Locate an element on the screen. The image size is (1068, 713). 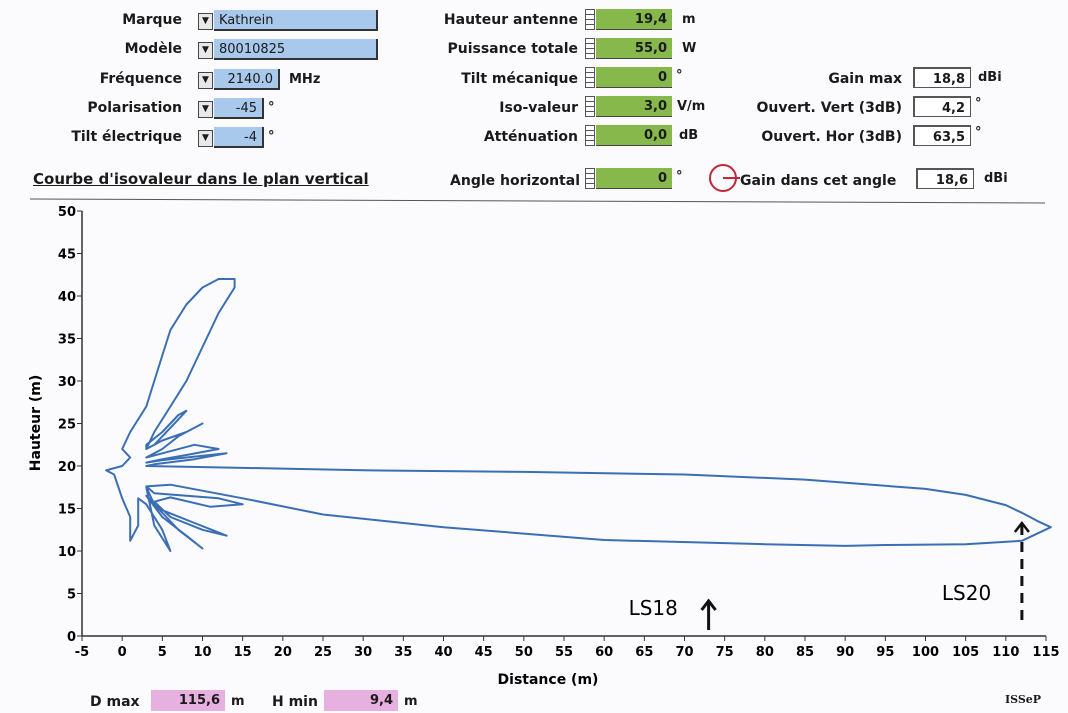
y-tick-label: 5 is located at coordinates (71, 595).